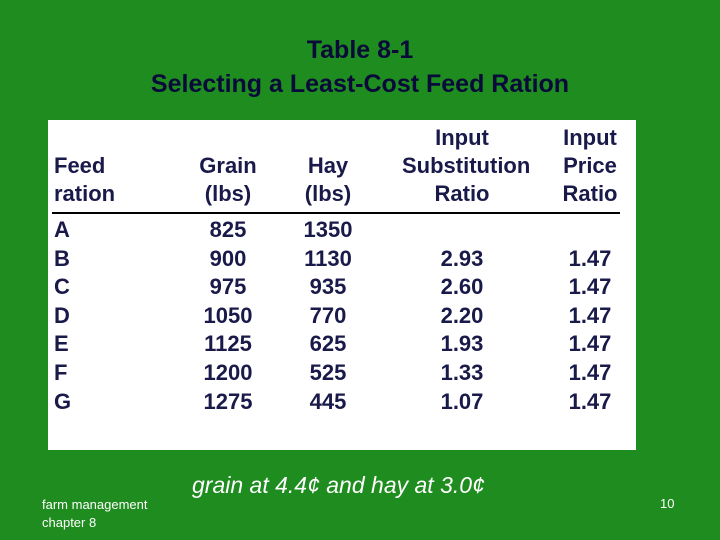  What do you see at coordinates (338, 485) in the screenshot?
I see `note: grain at 4.4¢ and hay at 3.0¢` at bounding box center [338, 485].